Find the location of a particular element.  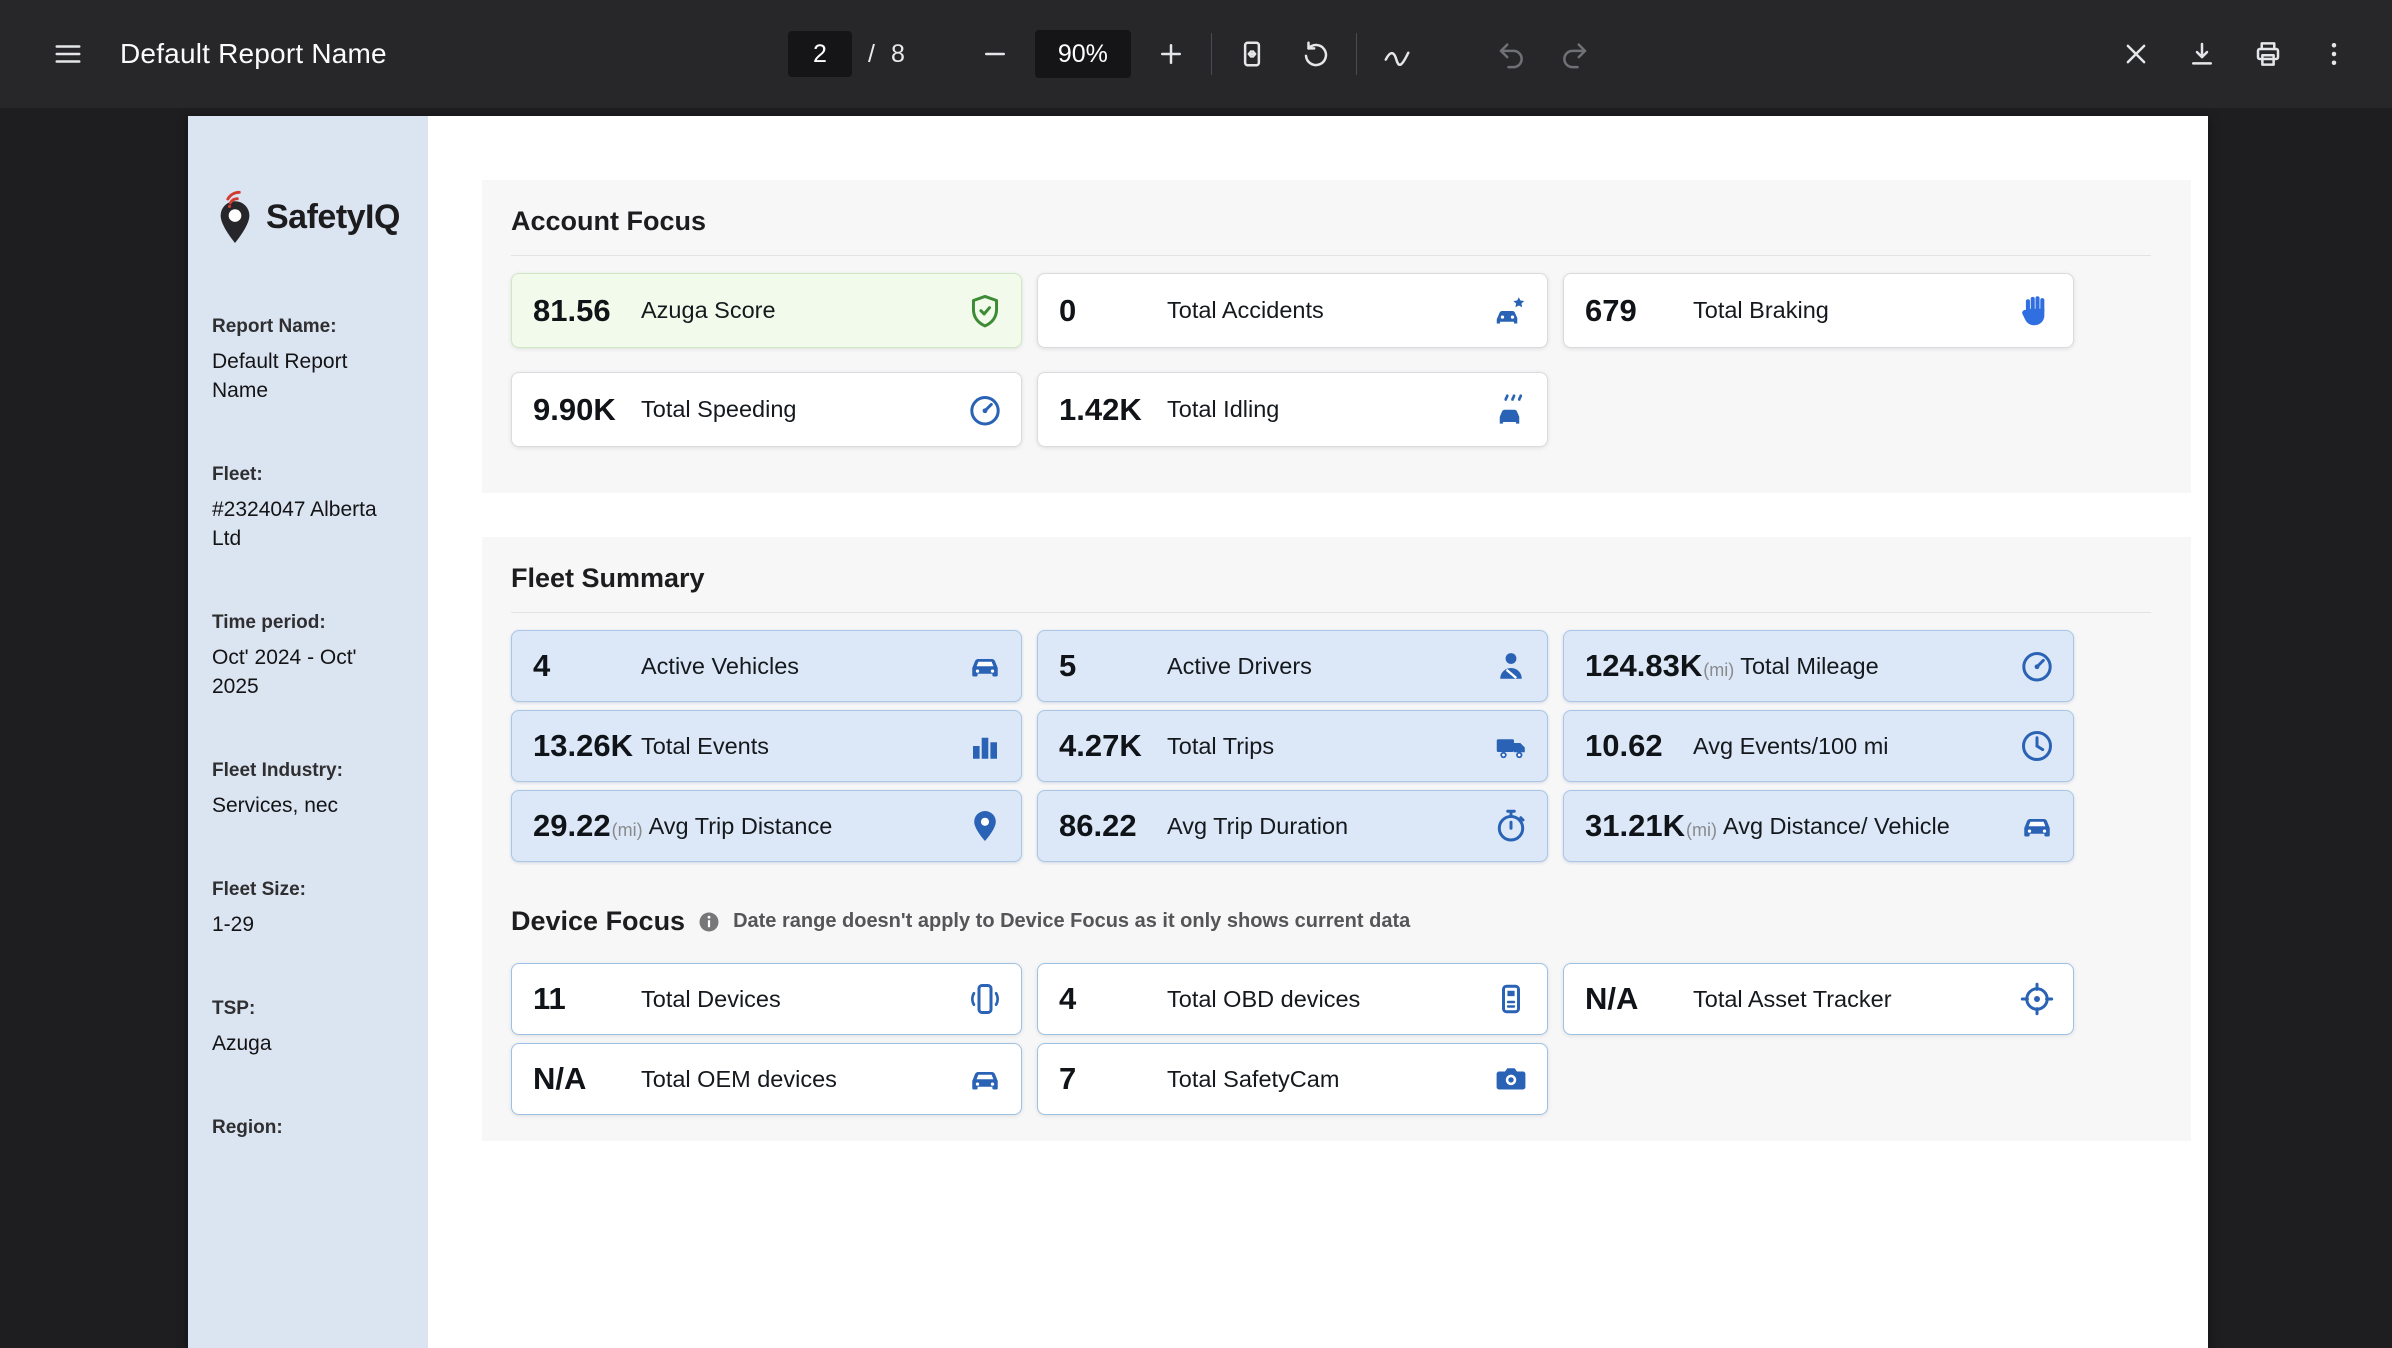

hamburger-icon is located at coordinates (68, 54).